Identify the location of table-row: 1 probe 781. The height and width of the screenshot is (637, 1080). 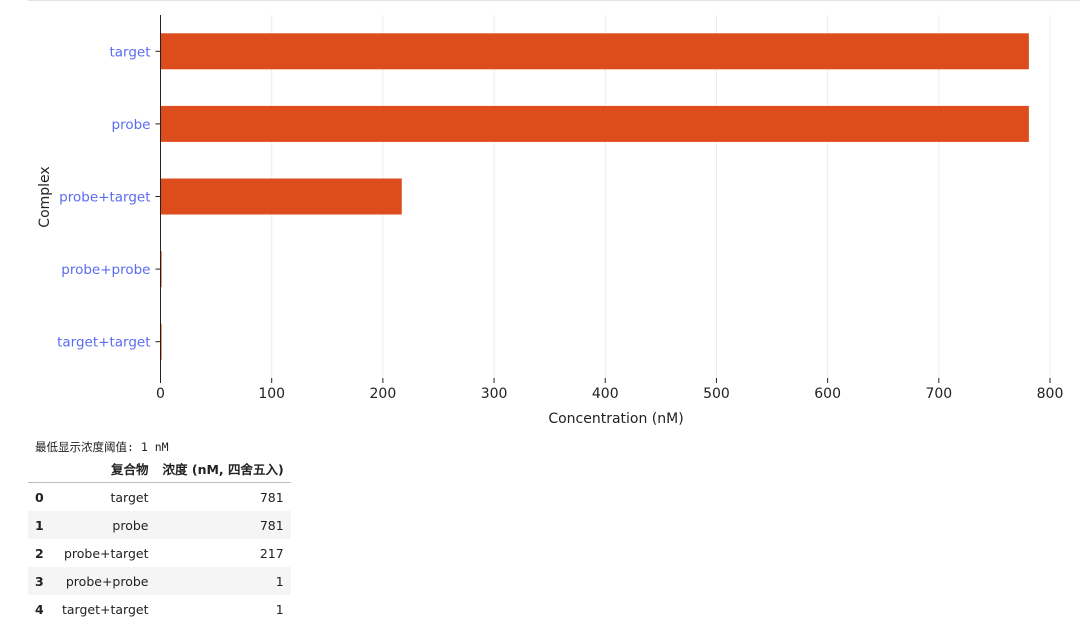
(159, 525).